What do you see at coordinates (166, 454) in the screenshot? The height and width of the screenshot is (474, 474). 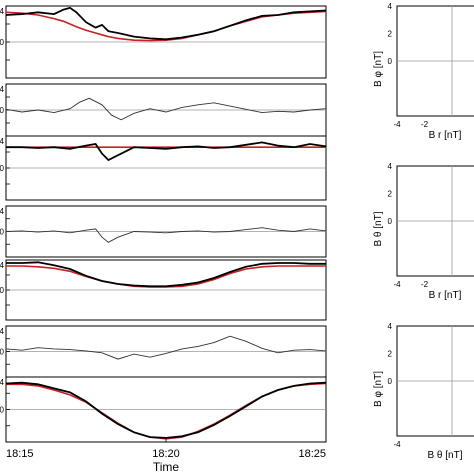 I see `x-tick-label: 18:20` at bounding box center [166, 454].